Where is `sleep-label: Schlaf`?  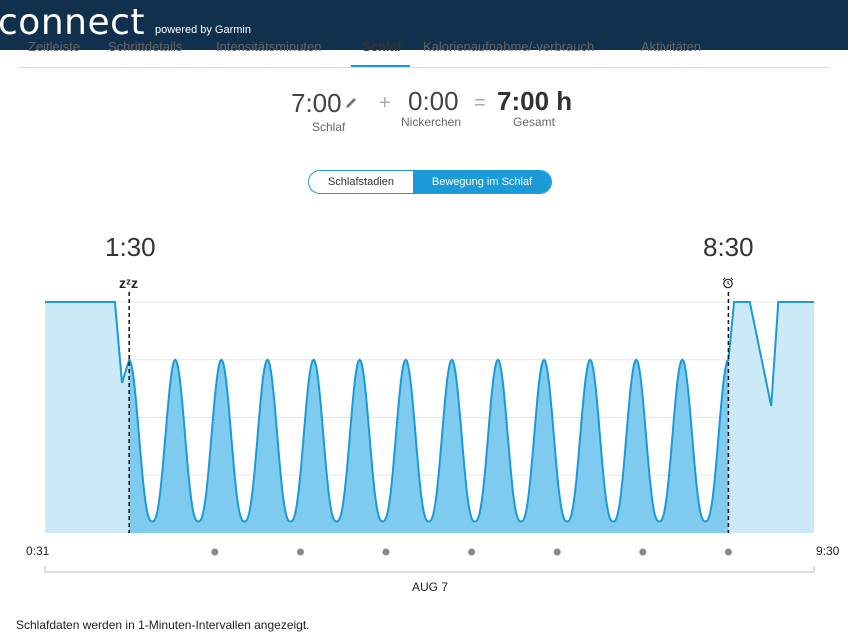
sleep-label: Schlaf is located at coordinates (329, 127).